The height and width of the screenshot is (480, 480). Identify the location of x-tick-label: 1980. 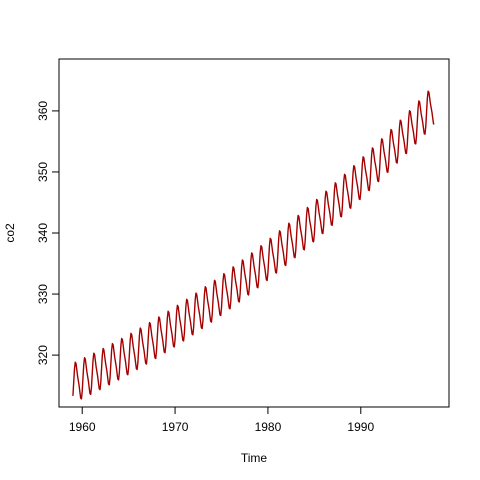
(268, 427).